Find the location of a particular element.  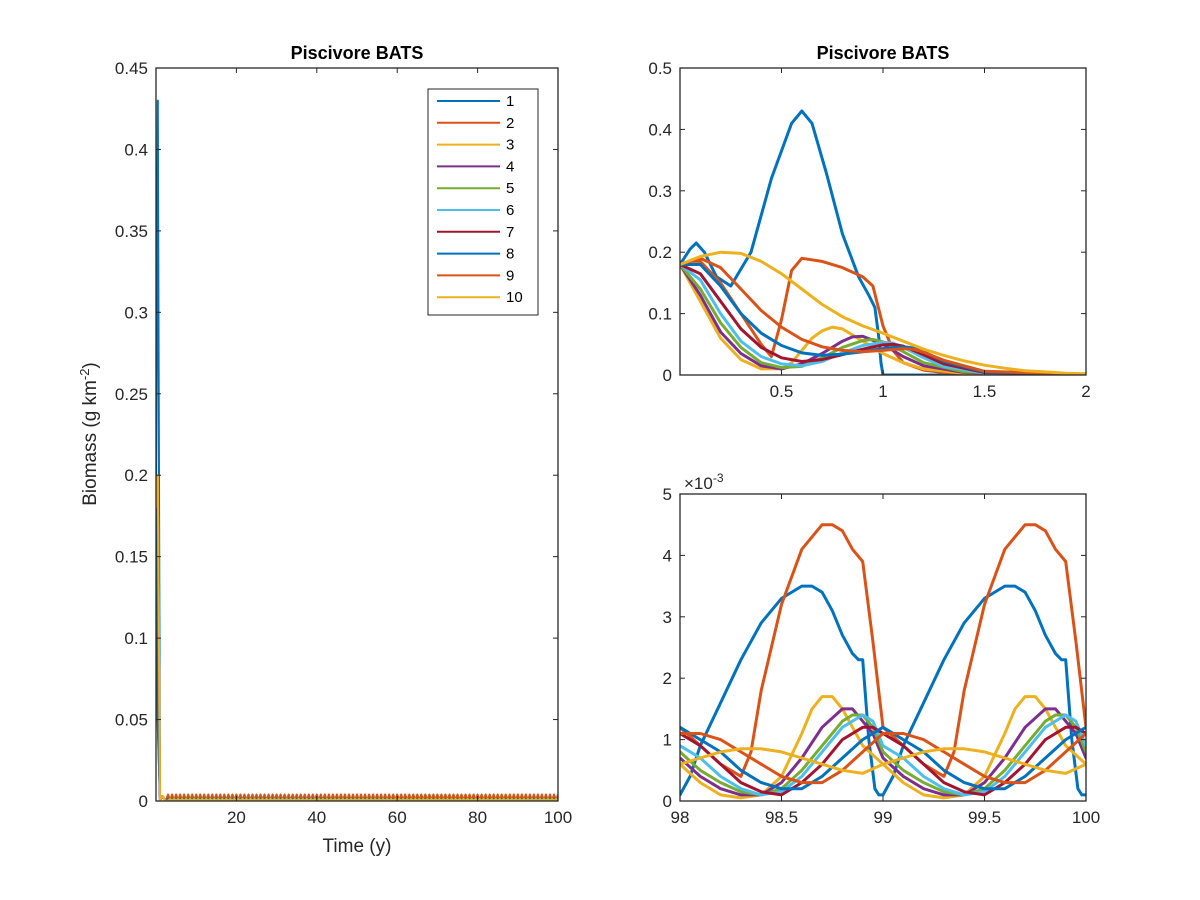

top-right-xtick-label: 1 is located at coordinates (882, 391).